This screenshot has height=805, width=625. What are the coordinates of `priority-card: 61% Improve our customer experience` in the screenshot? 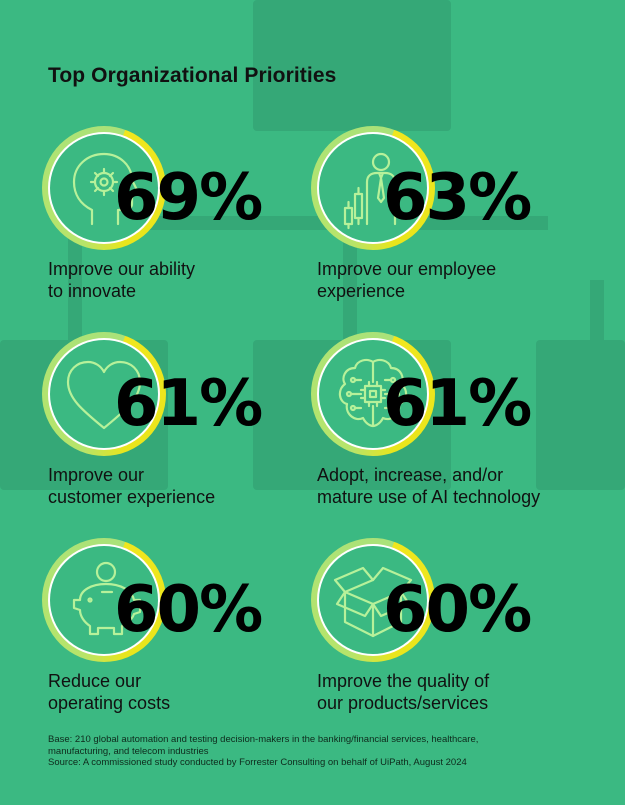 It's located at (180, 427).